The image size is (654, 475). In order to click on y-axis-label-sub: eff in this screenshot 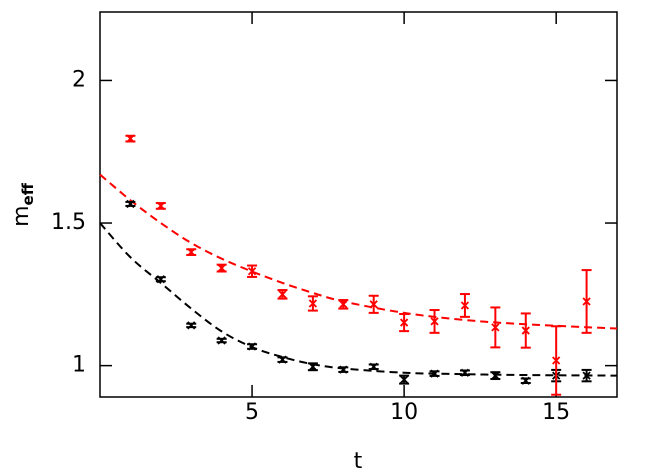, I will do `click(28, 193)`.